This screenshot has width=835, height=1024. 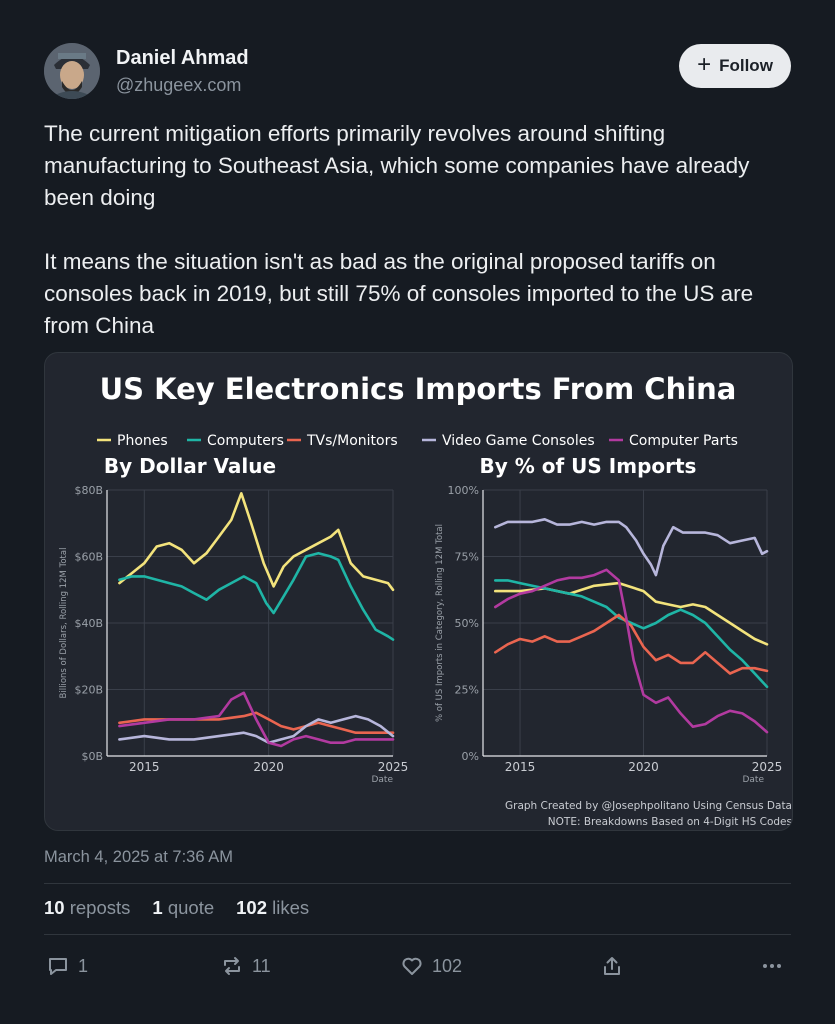 What do you see at coordinates (88, 490) in the screenshot?
I see `y-tick-label: $80B` at bounding box center [88, 490].